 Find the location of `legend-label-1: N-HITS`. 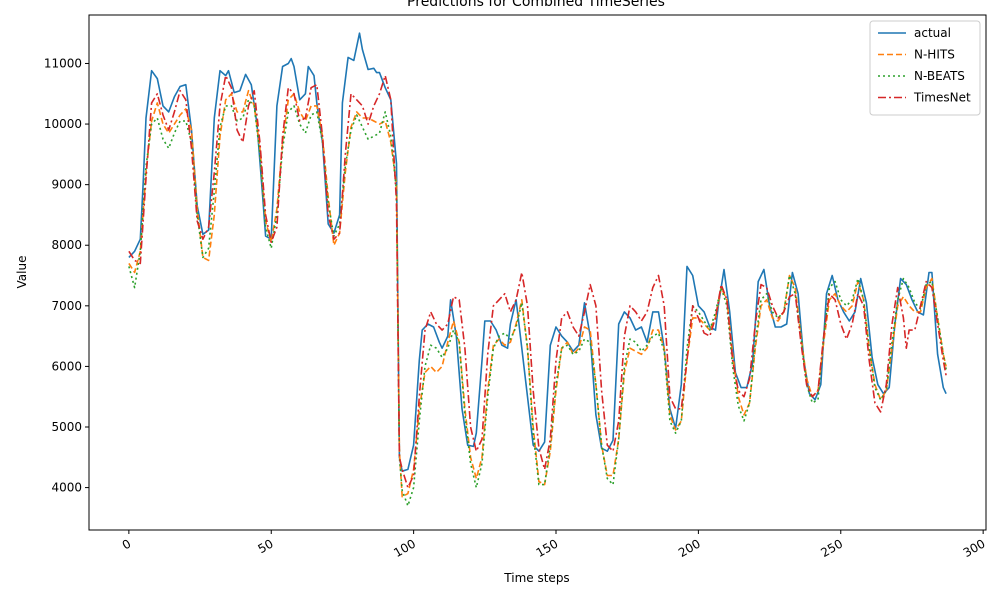

legend-label-1: N-HITS is located at coordinates (934, 55).